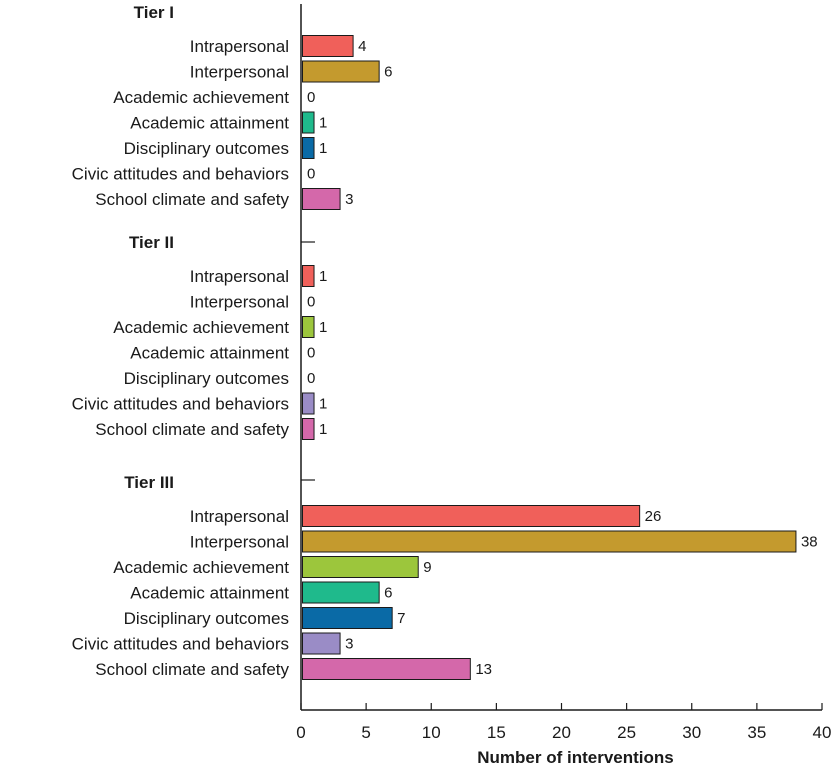  I want to click on tier-label: Tier III, so click(149, 482).